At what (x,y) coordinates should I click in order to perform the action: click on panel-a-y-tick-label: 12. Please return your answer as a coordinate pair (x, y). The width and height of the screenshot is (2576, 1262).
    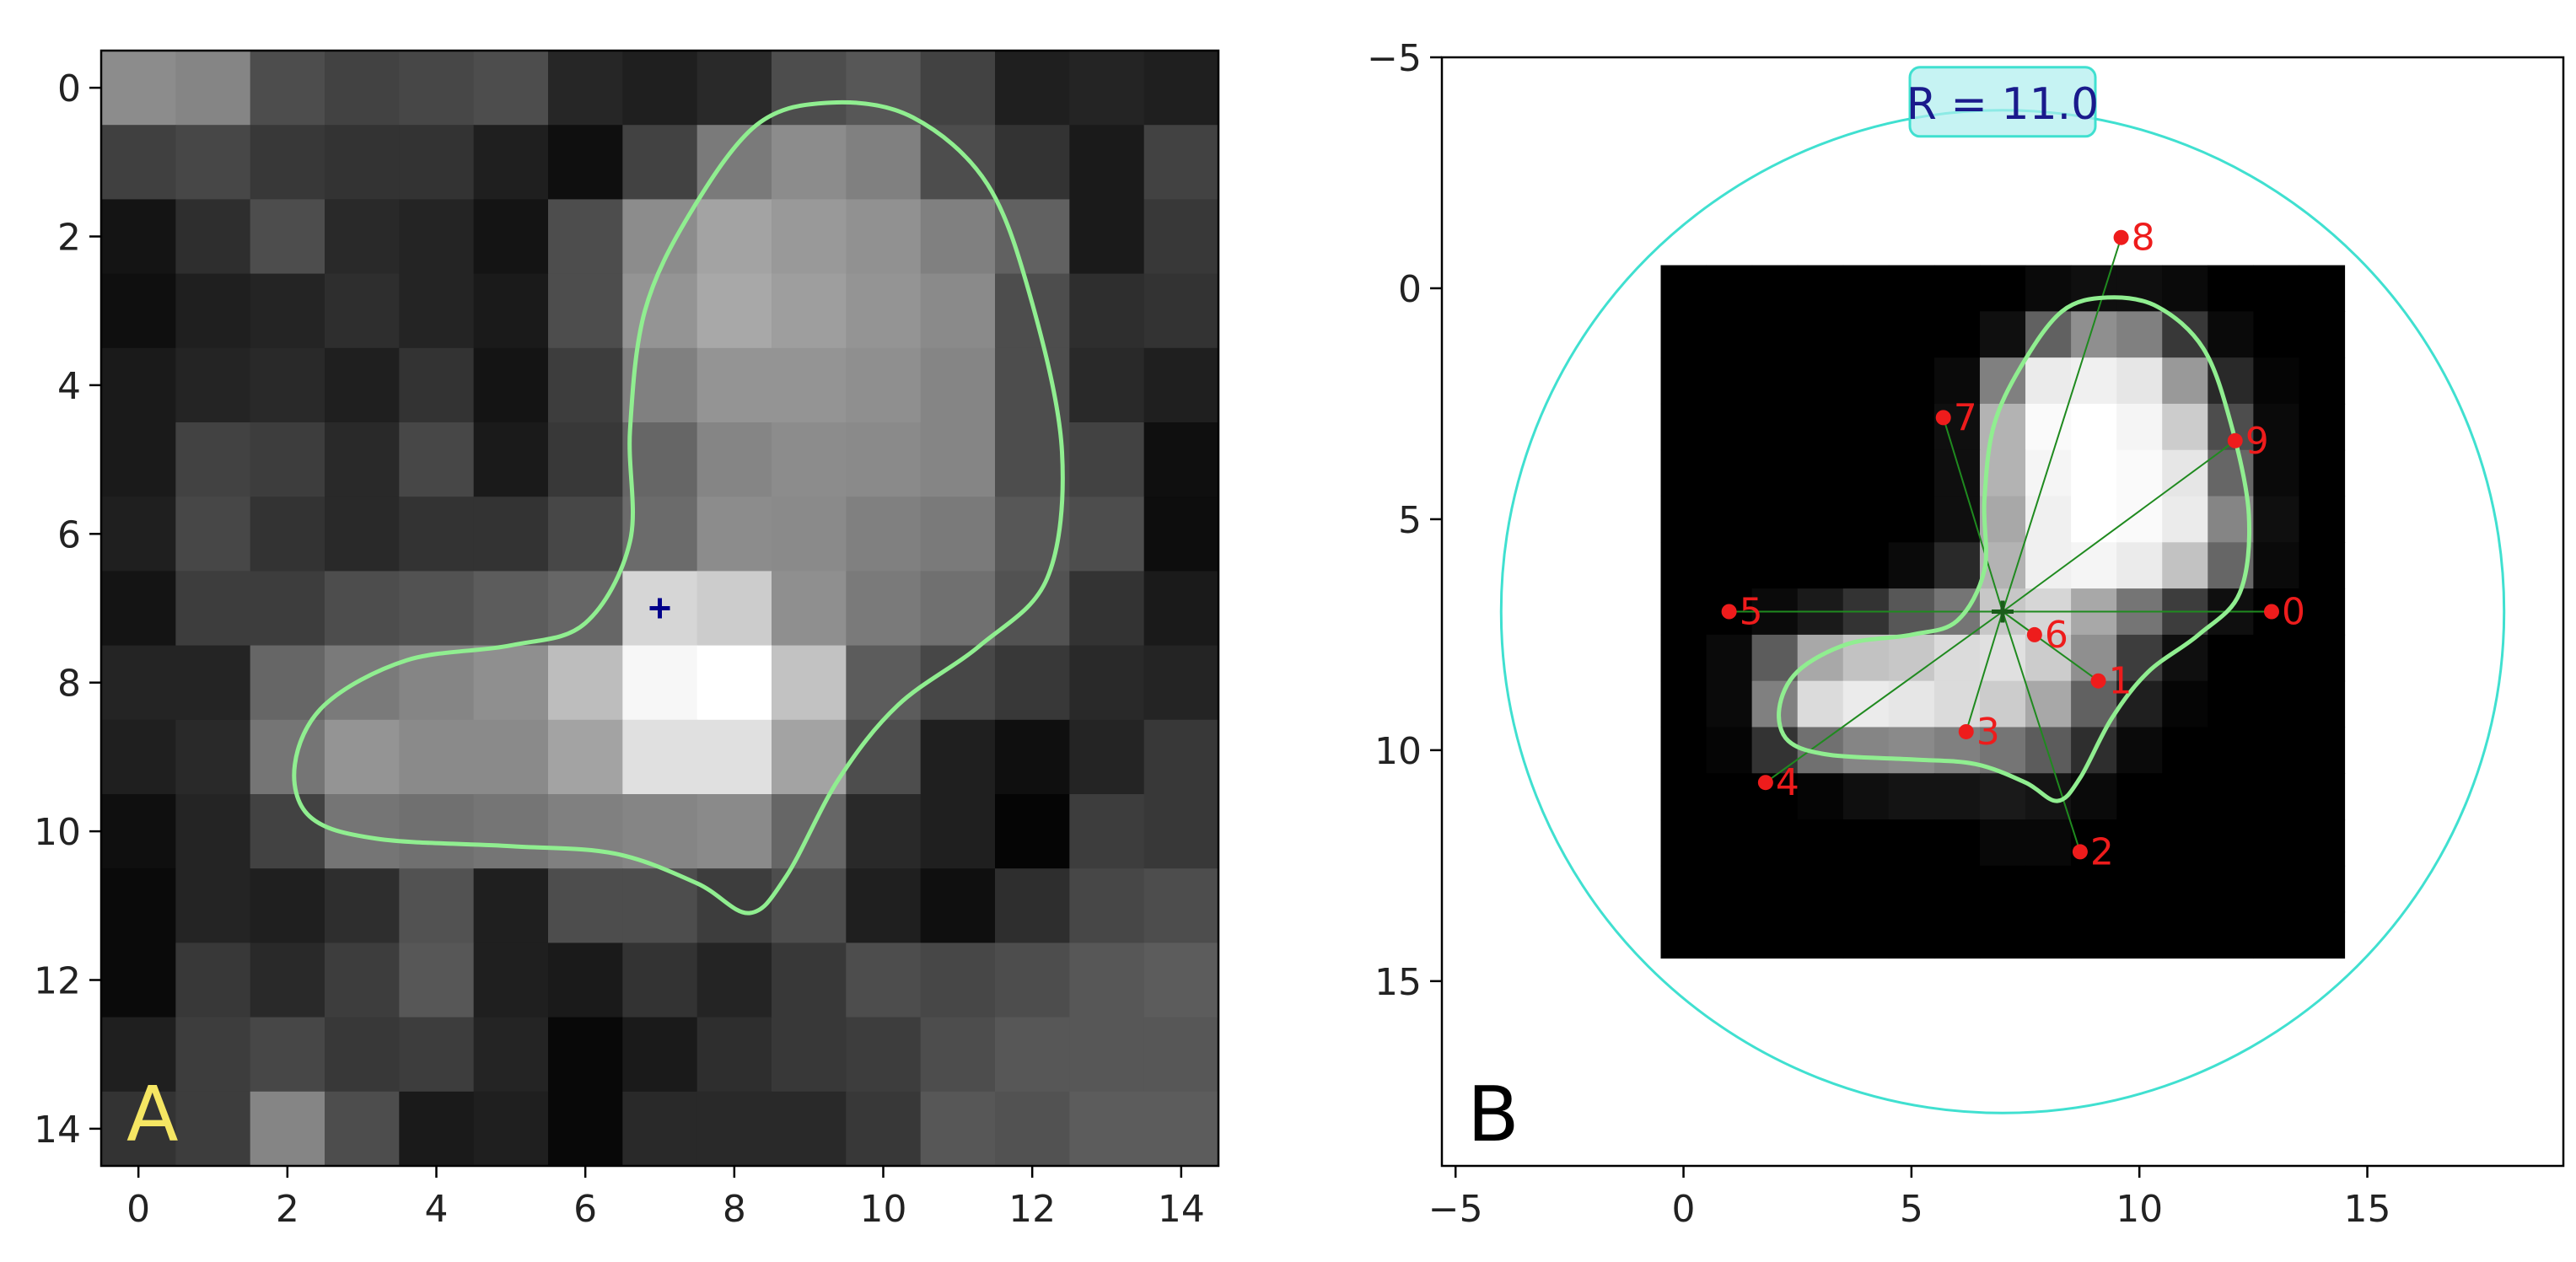
    Looking at the image, I should click on (58, 982).